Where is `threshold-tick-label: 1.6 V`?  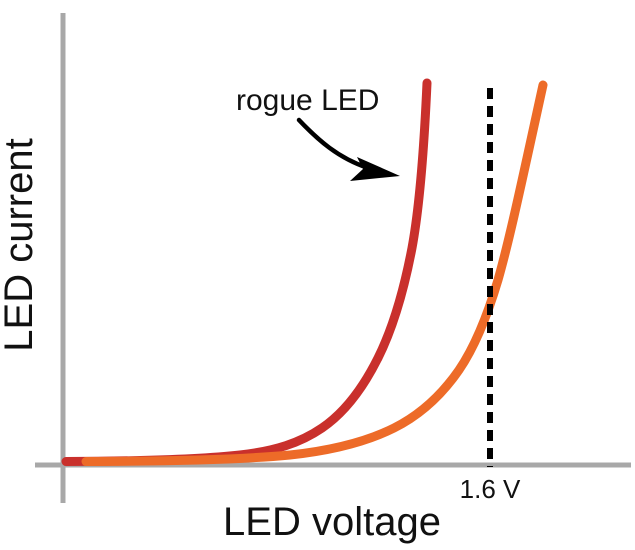
threshold-tick-label: 1.6 V is located at coordinates (490, 489).